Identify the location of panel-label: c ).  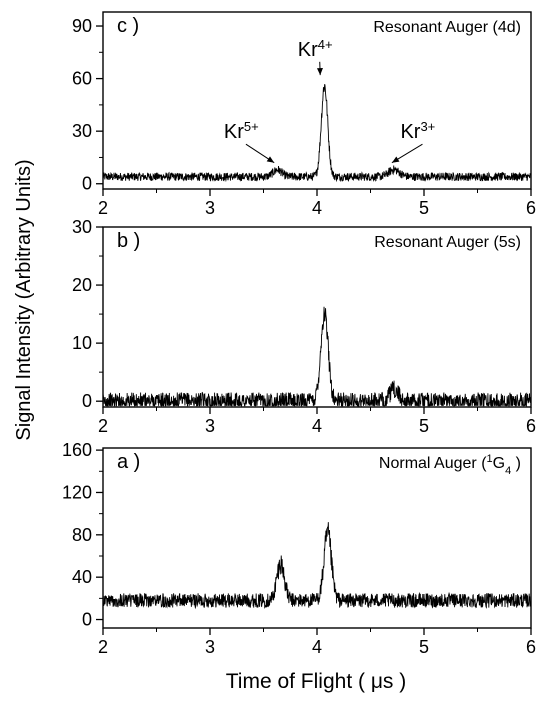
(128, 26).